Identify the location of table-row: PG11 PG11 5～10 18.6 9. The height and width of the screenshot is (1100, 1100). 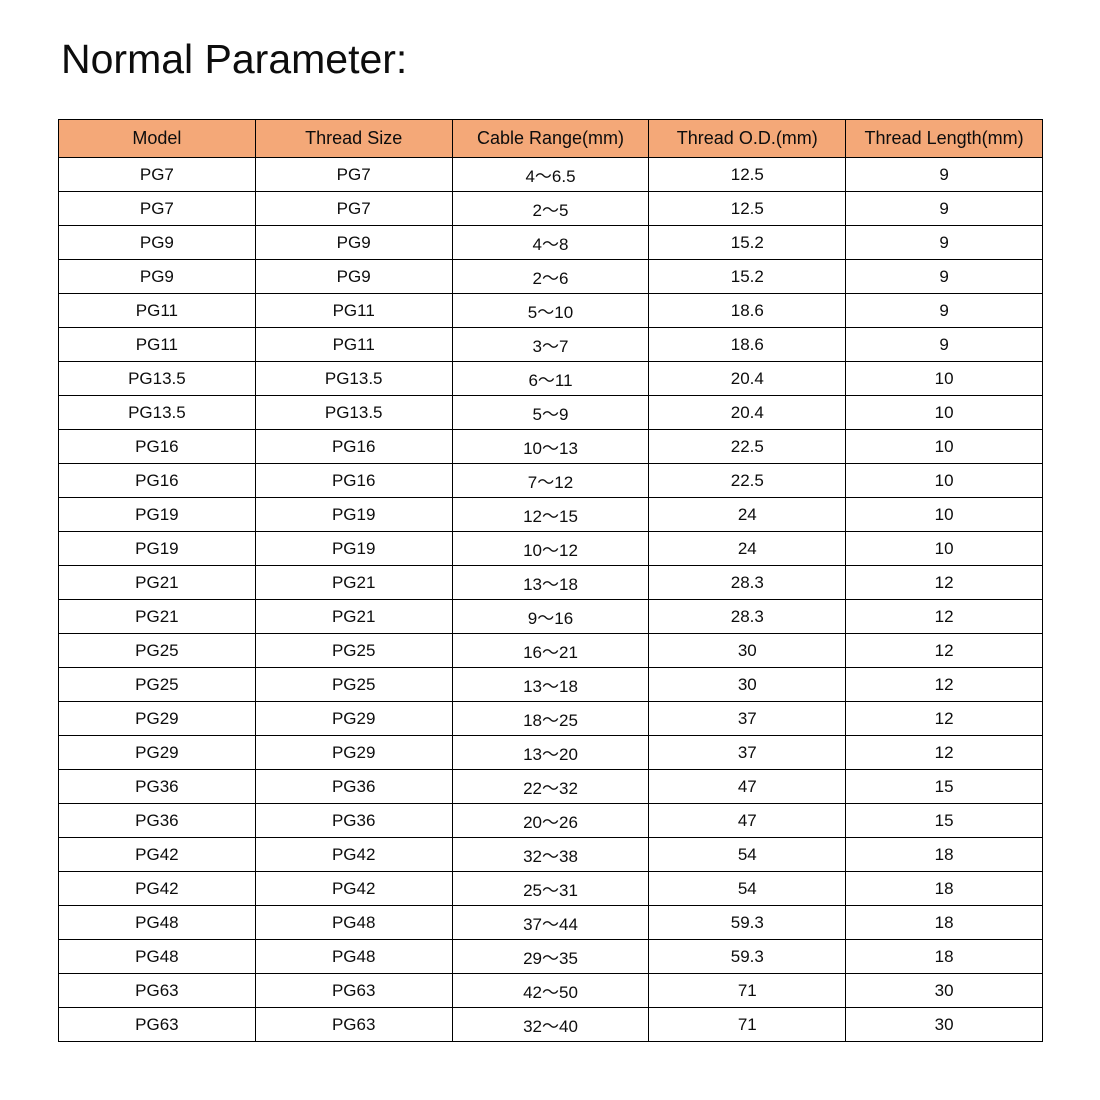
(550, 310).